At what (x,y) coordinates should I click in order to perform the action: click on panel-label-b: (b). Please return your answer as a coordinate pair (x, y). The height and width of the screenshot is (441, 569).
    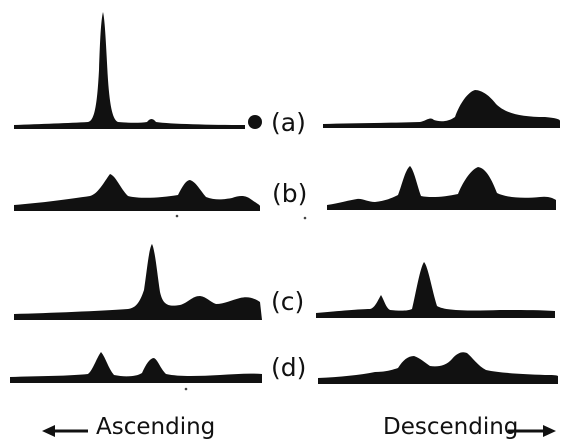
    Looking at the image, I should click on (290, 193).